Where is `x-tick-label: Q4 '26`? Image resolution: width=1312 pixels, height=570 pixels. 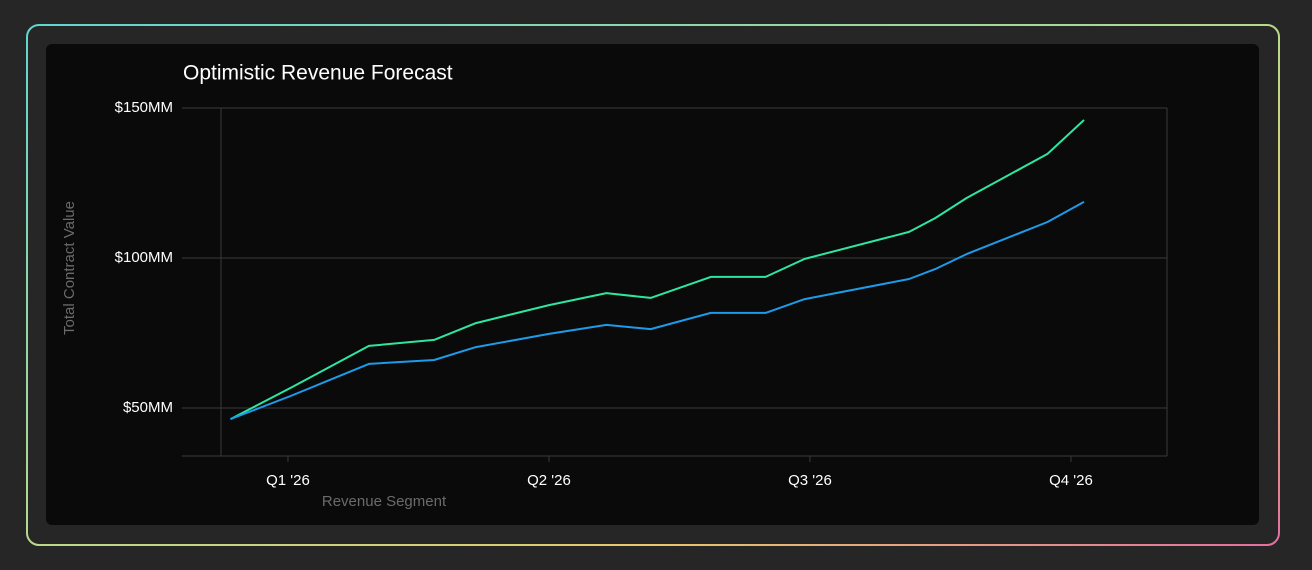 x-tick-label: Q4 '26 is located at coordinates (1071, 480).